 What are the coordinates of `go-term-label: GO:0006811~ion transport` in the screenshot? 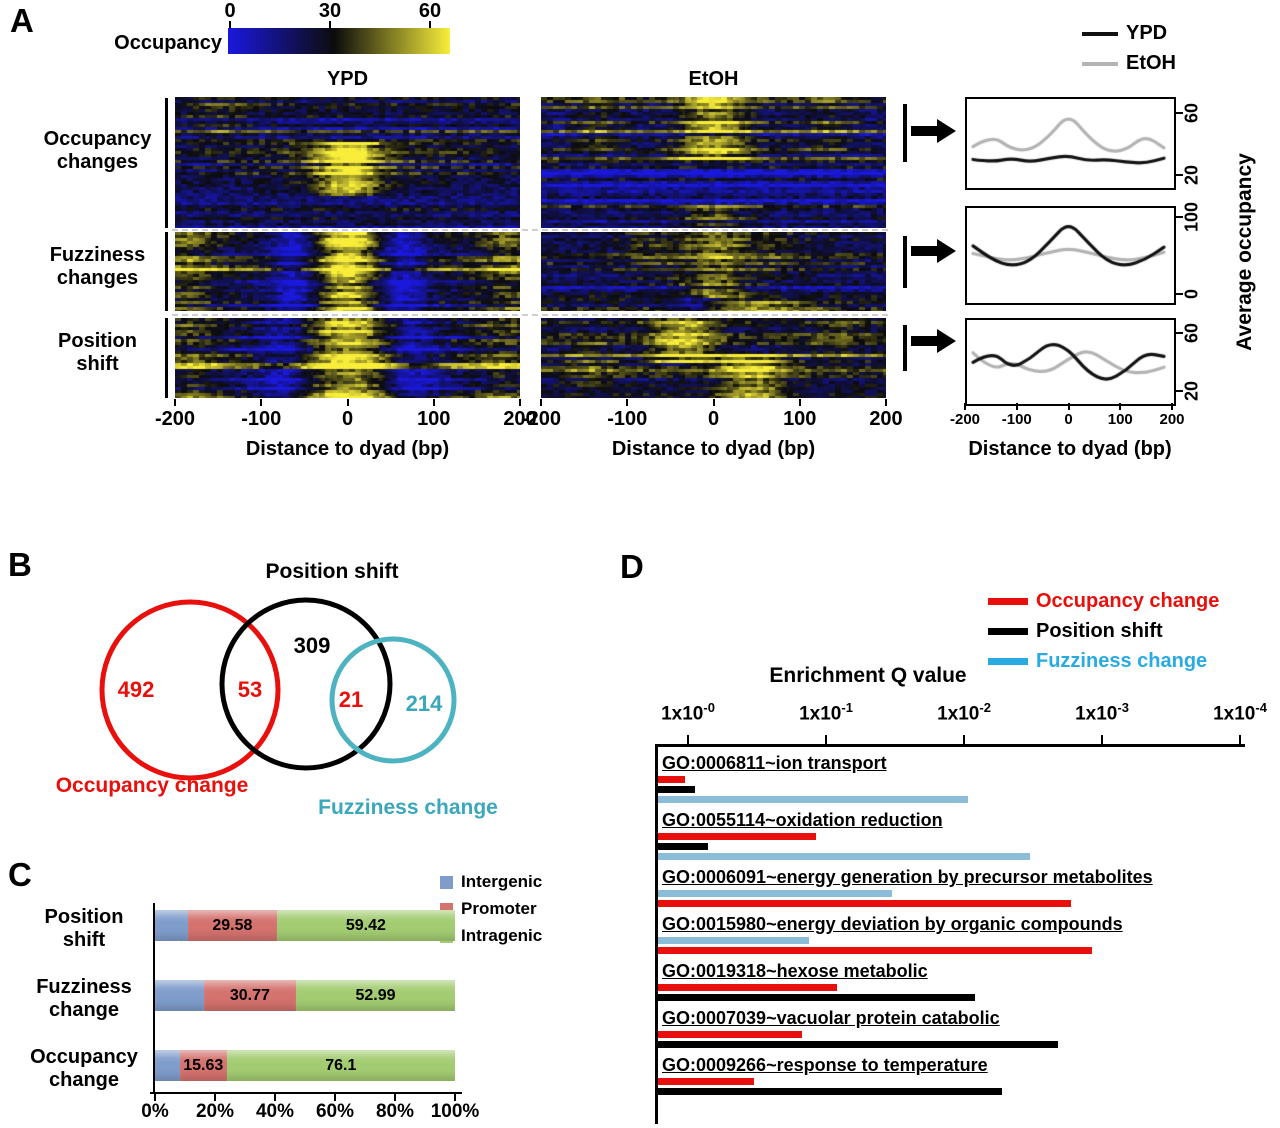 It's located at (774, 763).